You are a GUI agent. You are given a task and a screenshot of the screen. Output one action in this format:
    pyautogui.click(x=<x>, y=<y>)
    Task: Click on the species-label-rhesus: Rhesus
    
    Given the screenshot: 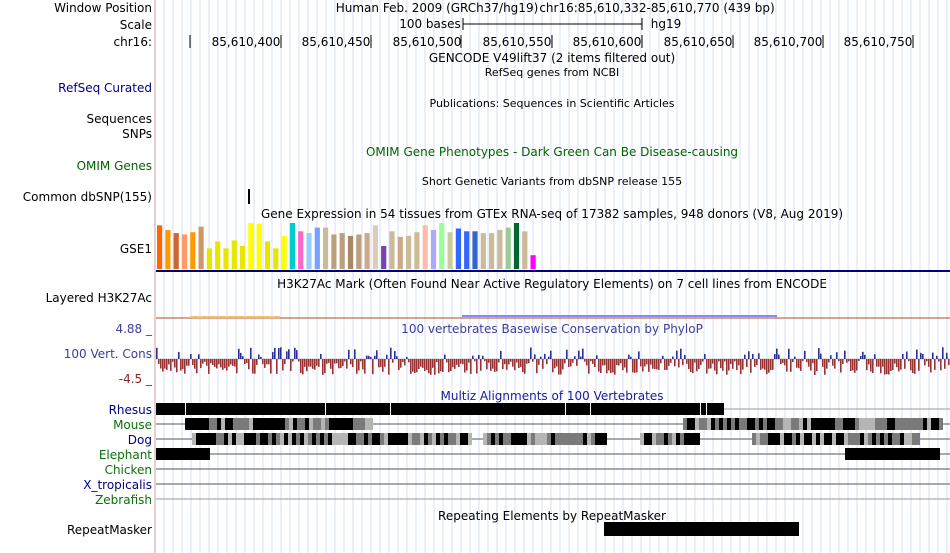 What is the action you would take?
    pyautogui.click(x=130, y=410)
    